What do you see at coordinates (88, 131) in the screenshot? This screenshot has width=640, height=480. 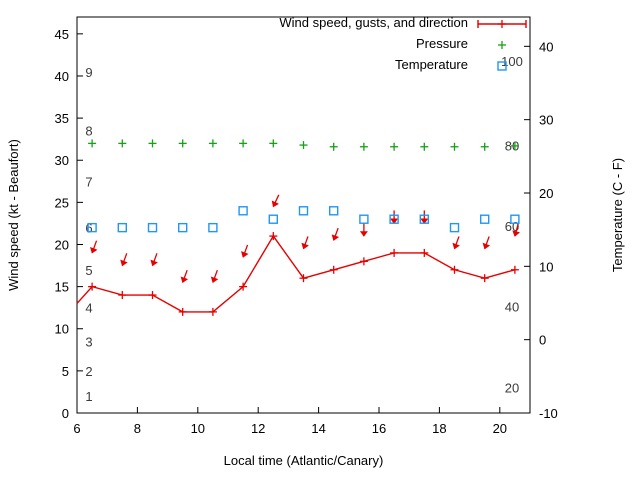 I see `beaufort-label: 8` at bounding box center [88, 131].